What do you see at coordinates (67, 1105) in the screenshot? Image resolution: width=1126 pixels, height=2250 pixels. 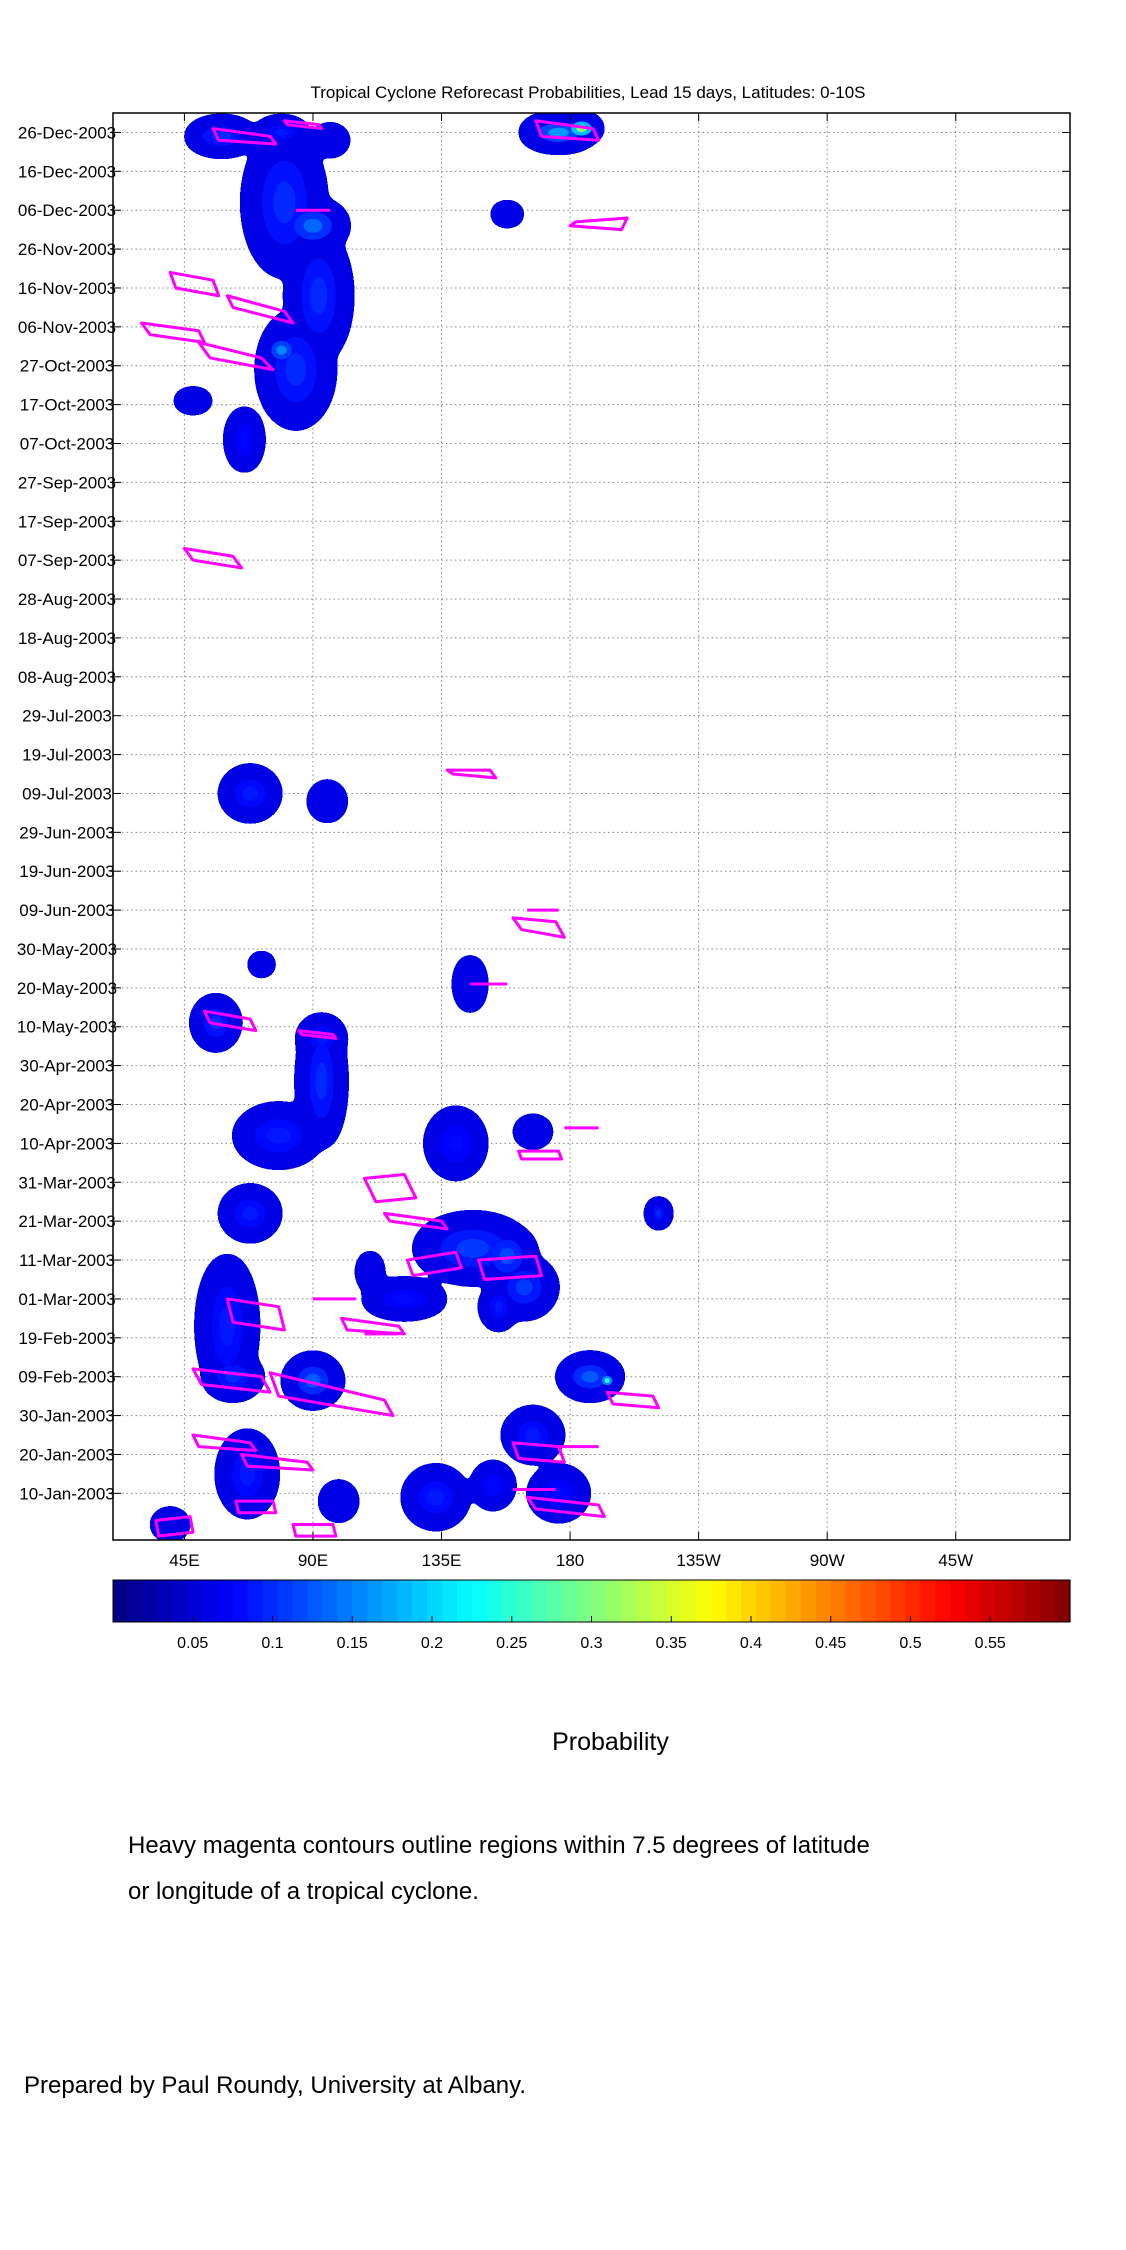 I see `y-tick-label: 20-Apr-2003` at bounding box center [67, 1105].